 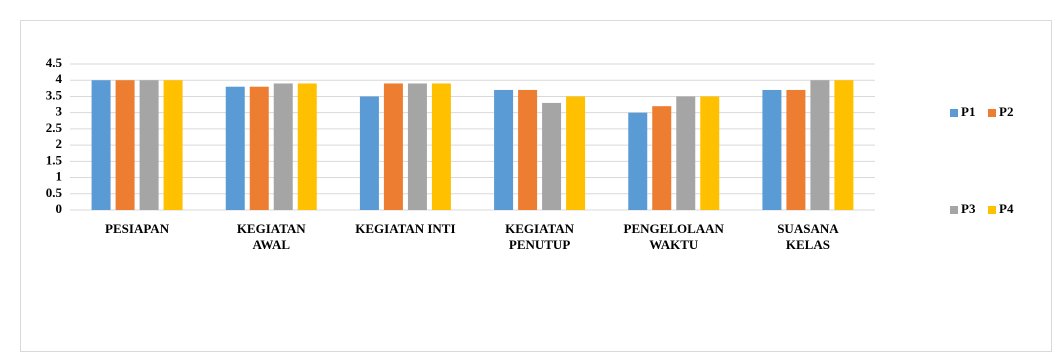 What do you see at coordinates (968, 208) in the screenshot?
I see `legend-label: P3` at bounding box center [968, 208].